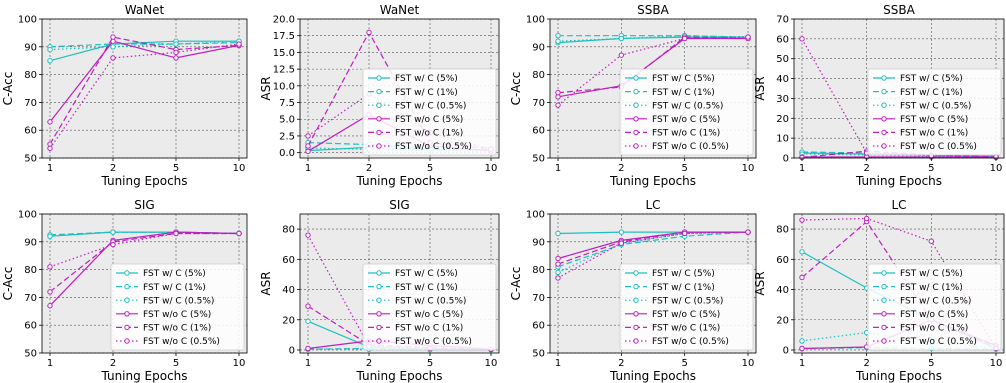 The image size is (1006, 383). What do you see at coordinates (429, 315) in the screenshot?
I see `legend-label: FST w/o C (5%)` at bounding box center [429, 315].